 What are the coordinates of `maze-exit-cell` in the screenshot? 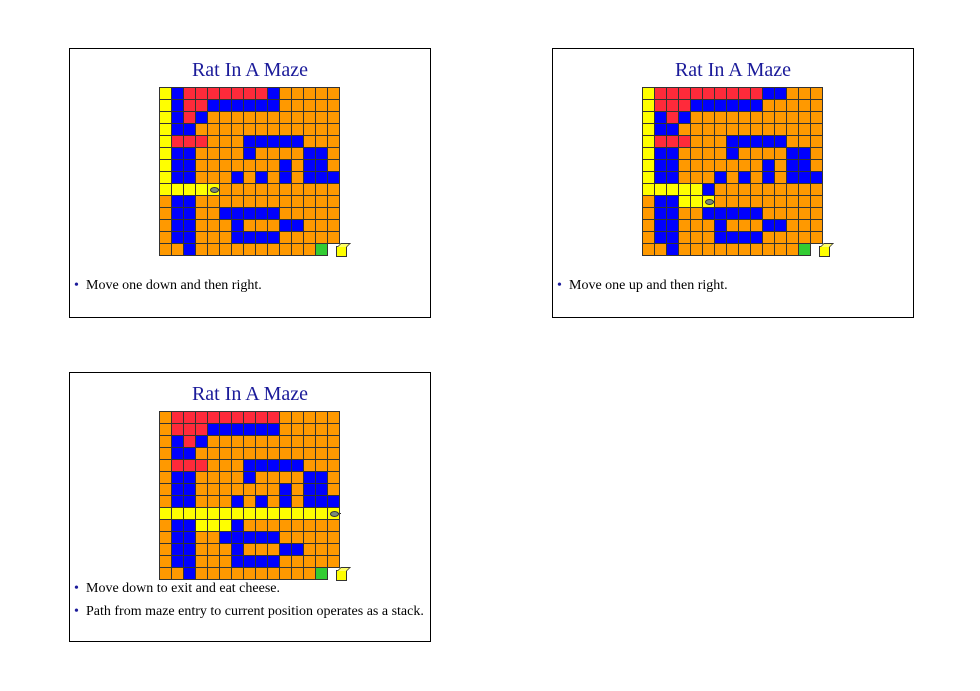 It's located at (322, 250).